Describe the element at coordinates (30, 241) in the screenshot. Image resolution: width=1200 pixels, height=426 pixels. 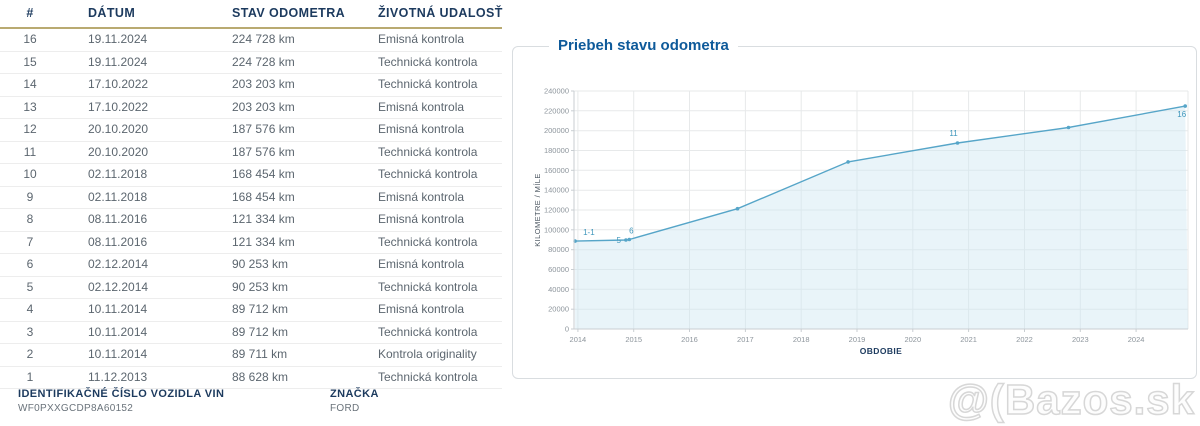
I see `cell-number: 7` at that location.